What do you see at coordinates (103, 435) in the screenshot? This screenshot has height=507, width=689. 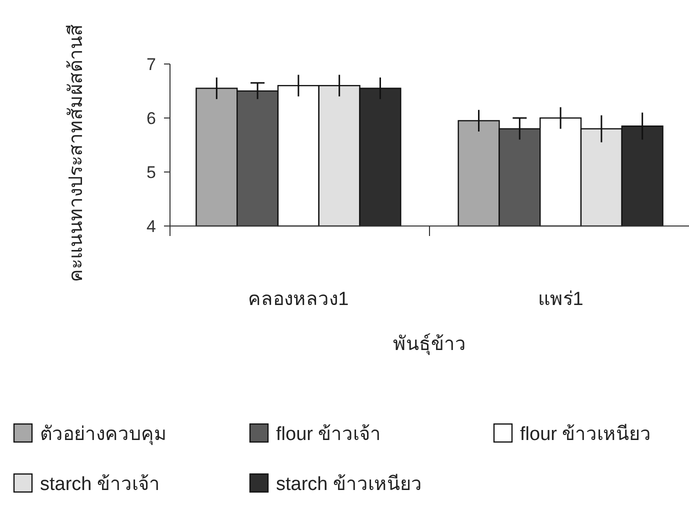 I see `legend-label: ตัวอย่างควบคุม` at bounding box center [103, 435].